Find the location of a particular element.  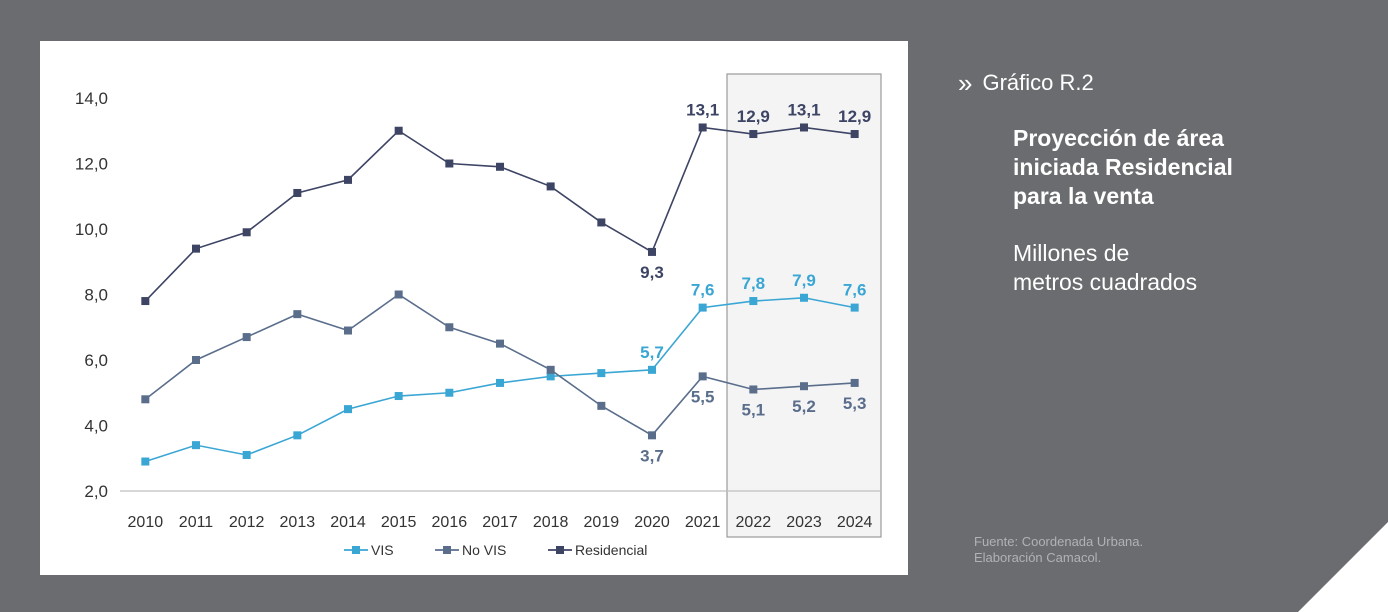

data-label-no-vis: 5,1 is located at coordinates (754, 409).